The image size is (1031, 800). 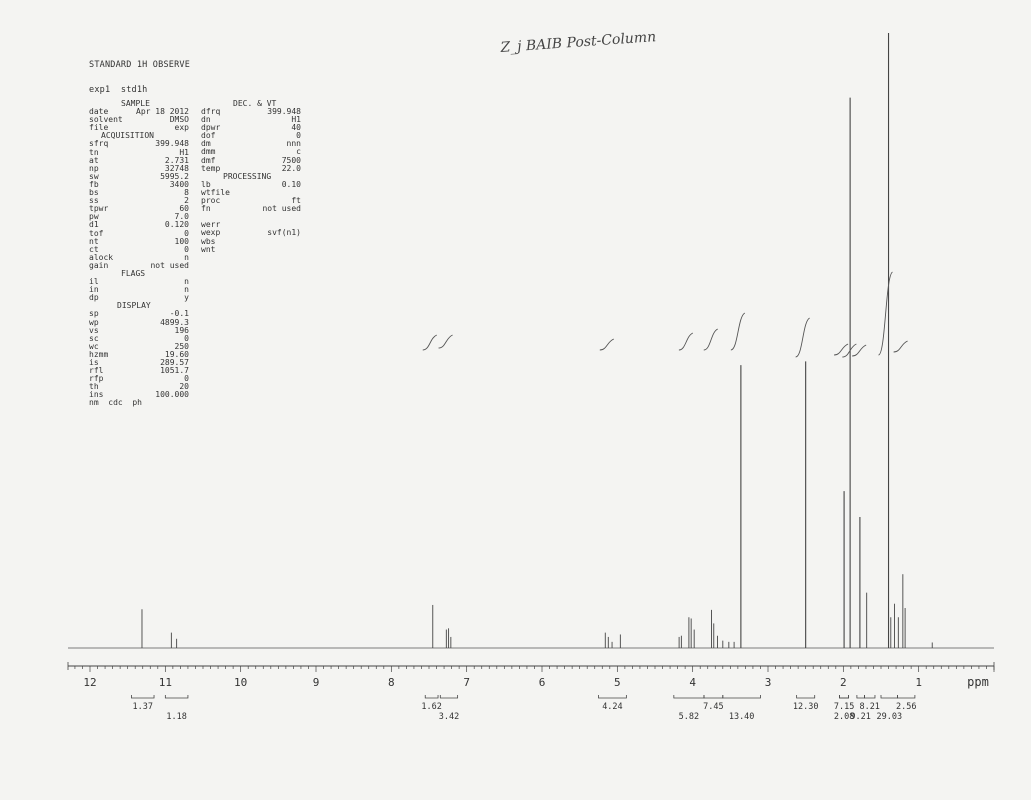 What do you see at coordinates (139, 379) in the screenshot?
I see `param-row: rfp 0` at bounding box center [139, 379].